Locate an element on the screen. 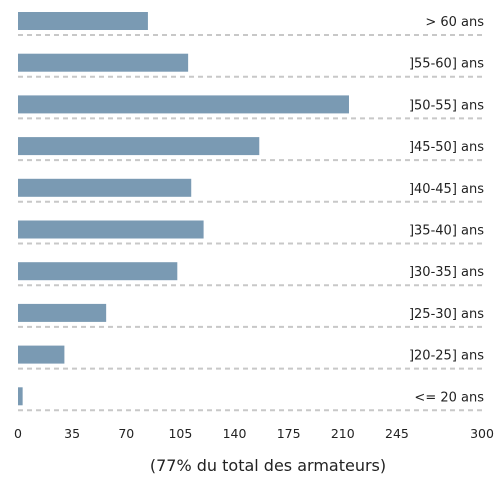  category-label-7: ]25-30] ans is located at coordinates (446, 314).